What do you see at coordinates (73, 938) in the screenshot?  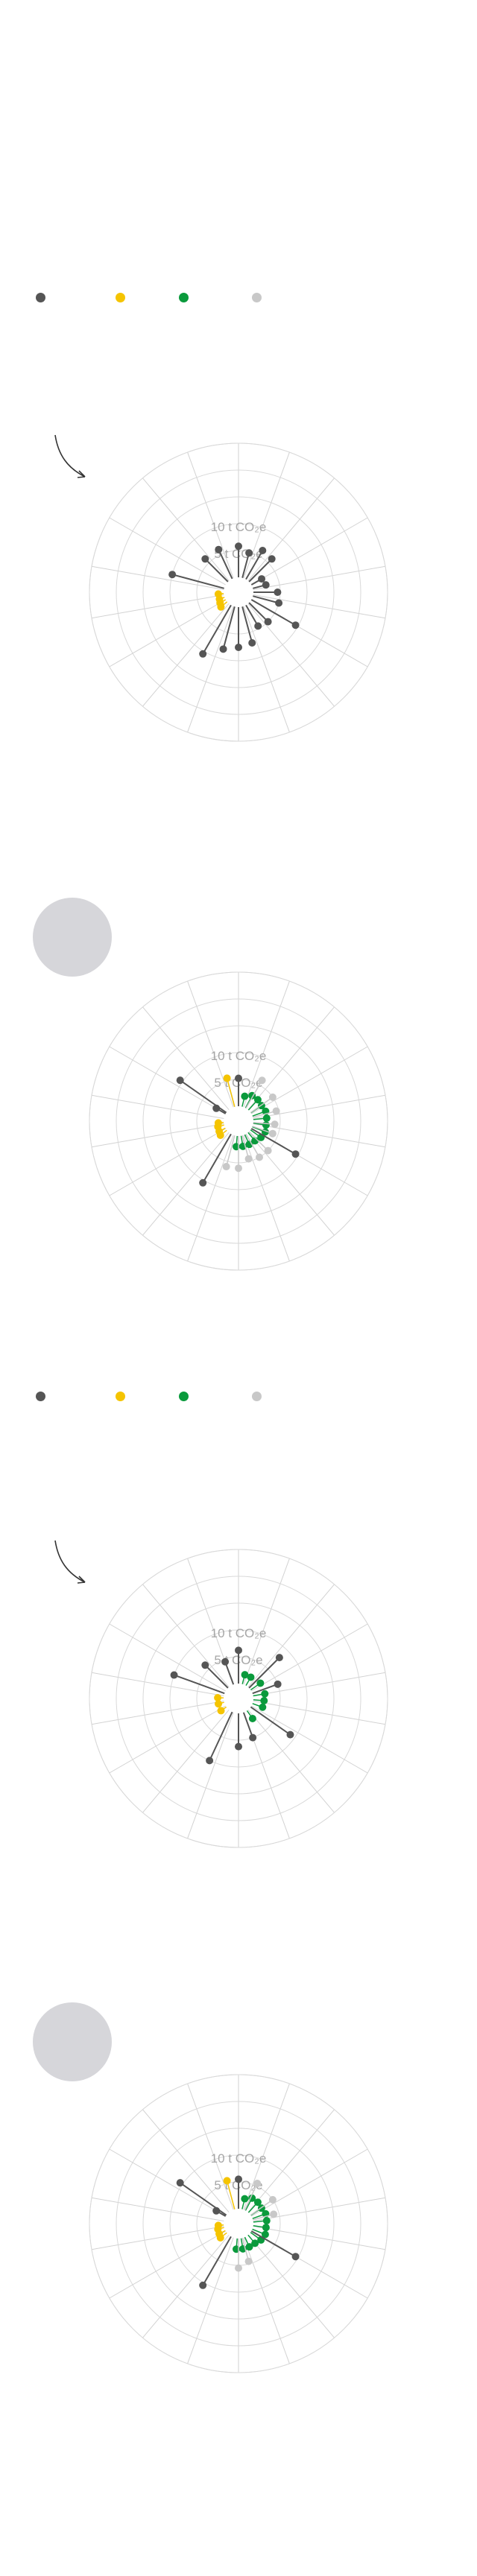 I see `placeholder-circle` at bounding box center [73, 938].